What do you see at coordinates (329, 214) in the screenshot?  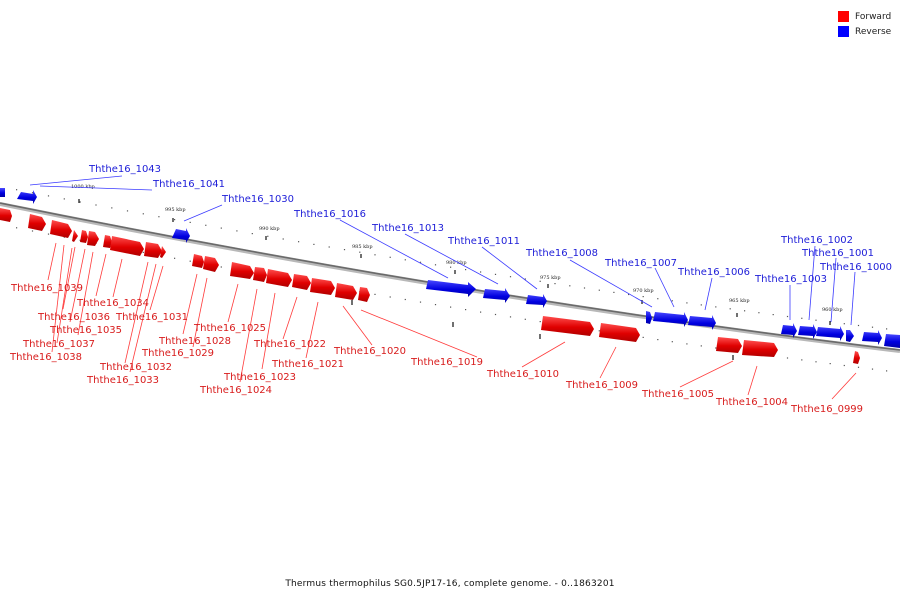 I see `gene-label: Ththe16_1016` at bounding box center [329, 214].